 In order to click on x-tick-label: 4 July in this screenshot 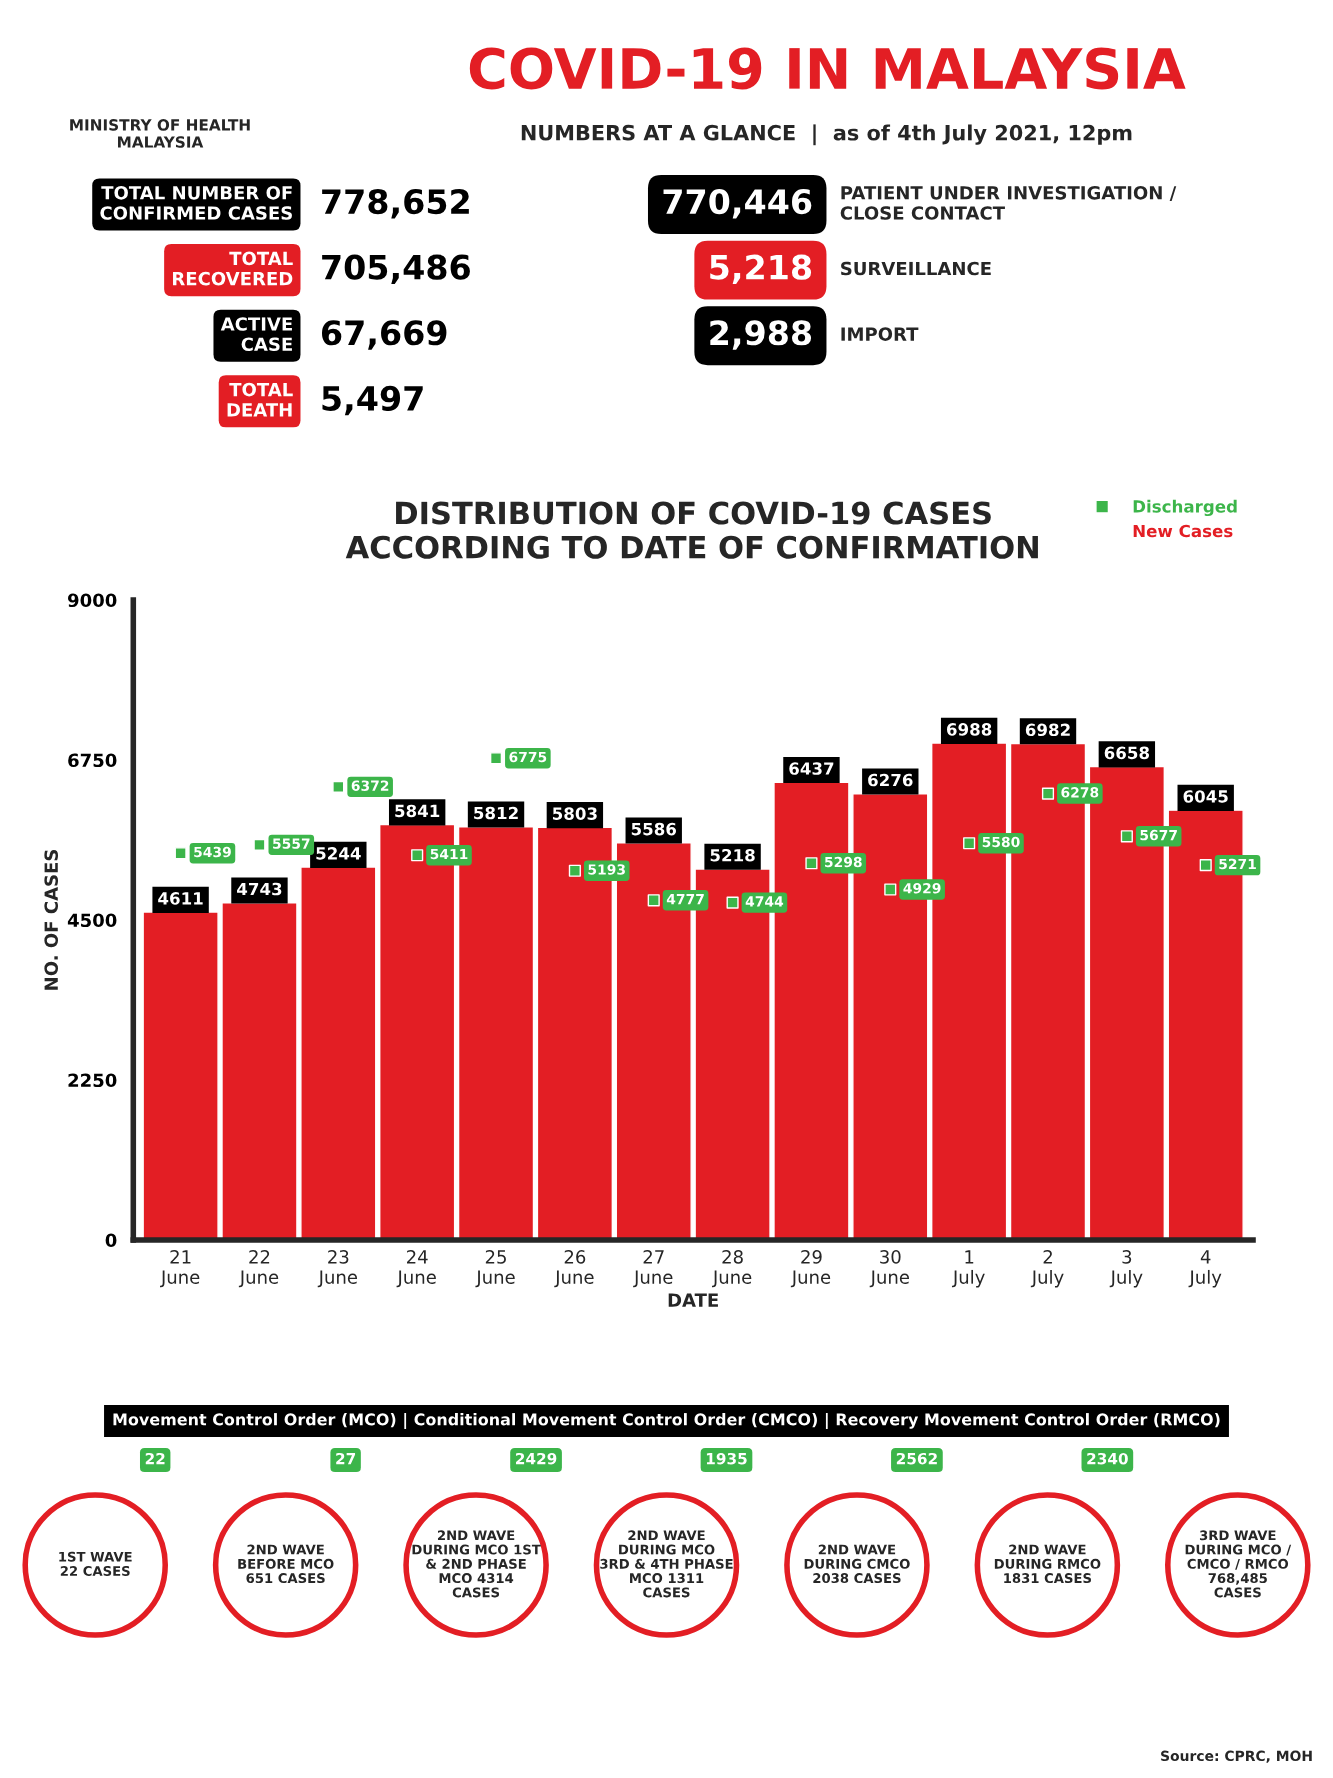, I will do `click(1205, 1269)`.